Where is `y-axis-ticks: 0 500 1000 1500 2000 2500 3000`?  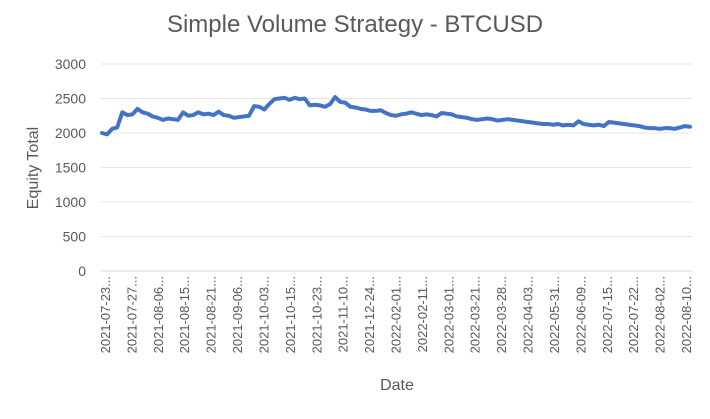
y-axis-ticks: 0 500 1000 1500 2000 2500 3000 is located at coordinates (70, 167).